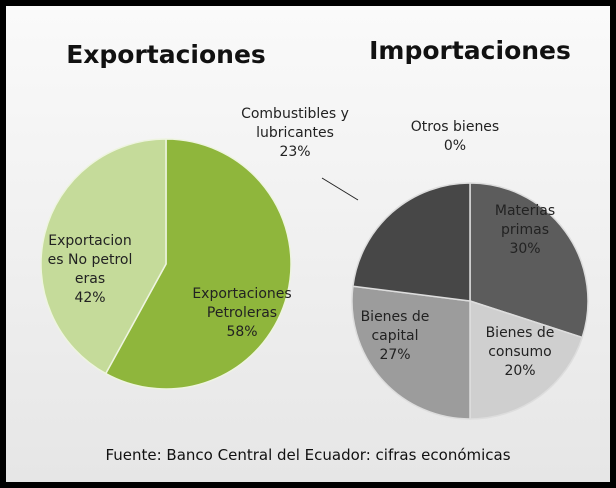  What do you see at coordinates (295, 123) in the screenshot?
I see `slice-label: Combustibles y lubricantes` at bounding box center [295, 123].